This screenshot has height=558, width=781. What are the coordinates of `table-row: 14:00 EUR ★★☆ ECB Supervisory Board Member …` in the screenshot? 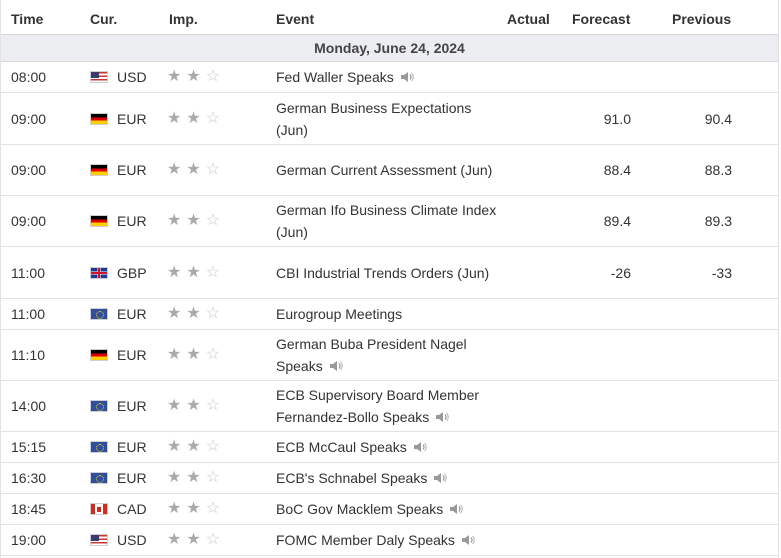 It's located at (389, 406).